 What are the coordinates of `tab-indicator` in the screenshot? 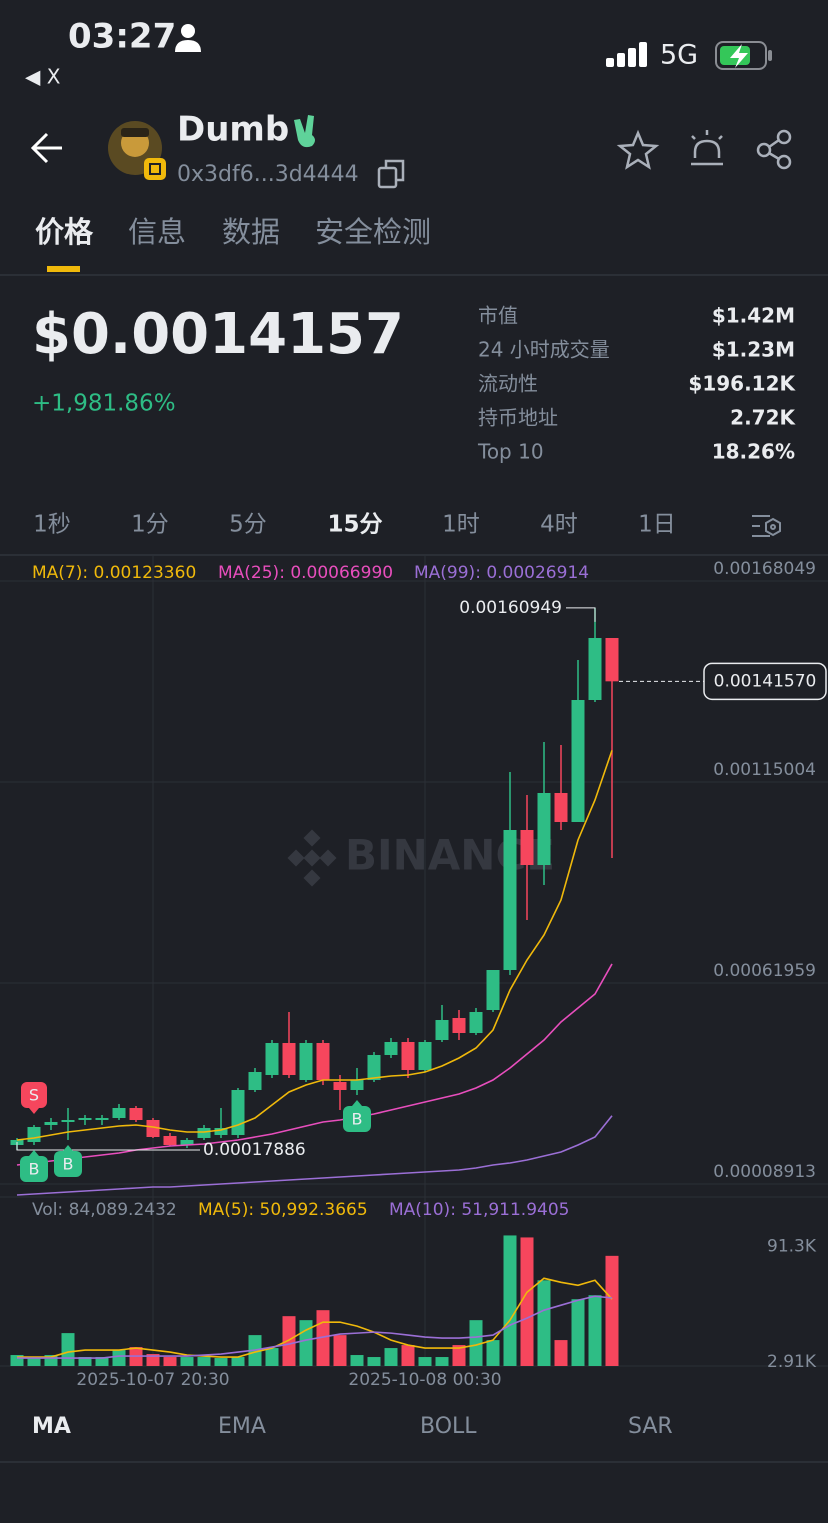 It's located at (63, 269).